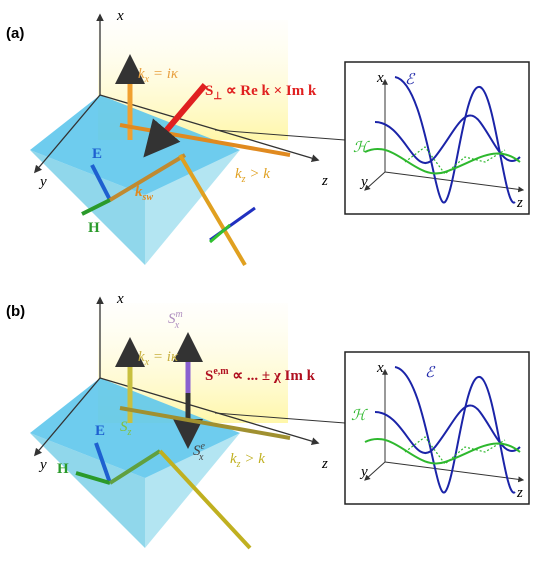  What do you see at coordinates (126, 428) in the screenshot?
I see `annotation: Sz` at bounding box center [126, 428].